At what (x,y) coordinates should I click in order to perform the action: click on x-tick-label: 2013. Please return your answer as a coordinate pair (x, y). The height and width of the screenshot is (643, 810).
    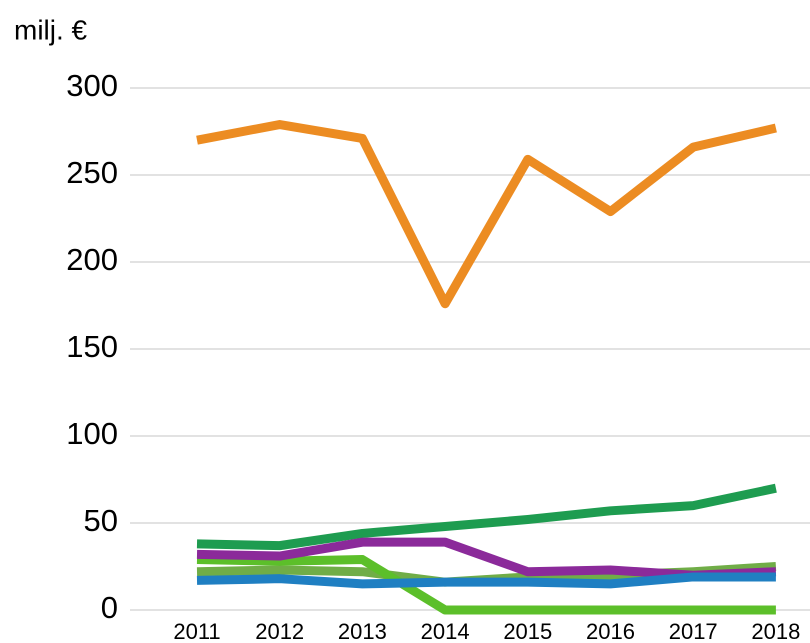
    Looking at the image, I should click on (362, 631).